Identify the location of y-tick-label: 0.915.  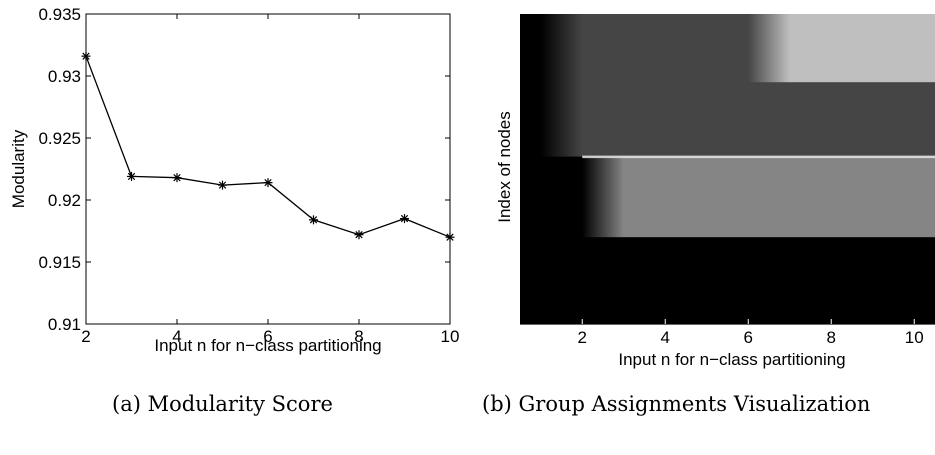
(59, 262).